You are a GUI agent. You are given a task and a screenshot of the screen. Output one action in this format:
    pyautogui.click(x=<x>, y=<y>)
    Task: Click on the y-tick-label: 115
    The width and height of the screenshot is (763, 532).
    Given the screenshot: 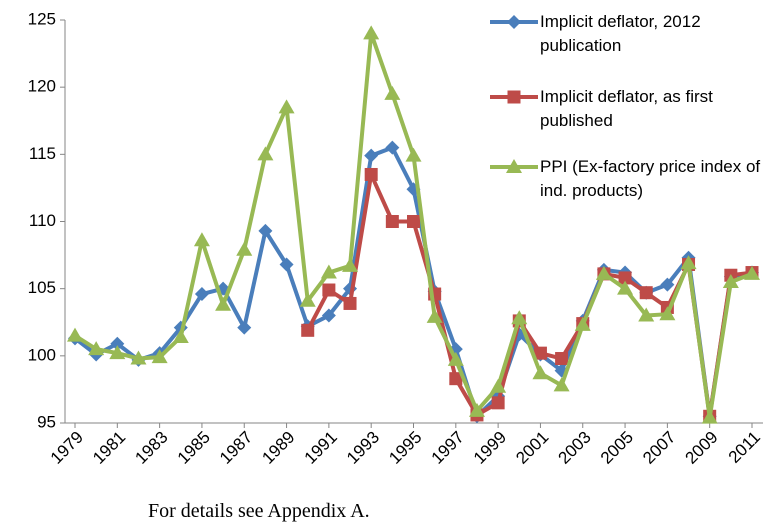 What is the action you would take?
    pyautogui.click(x=42, y=153)
    